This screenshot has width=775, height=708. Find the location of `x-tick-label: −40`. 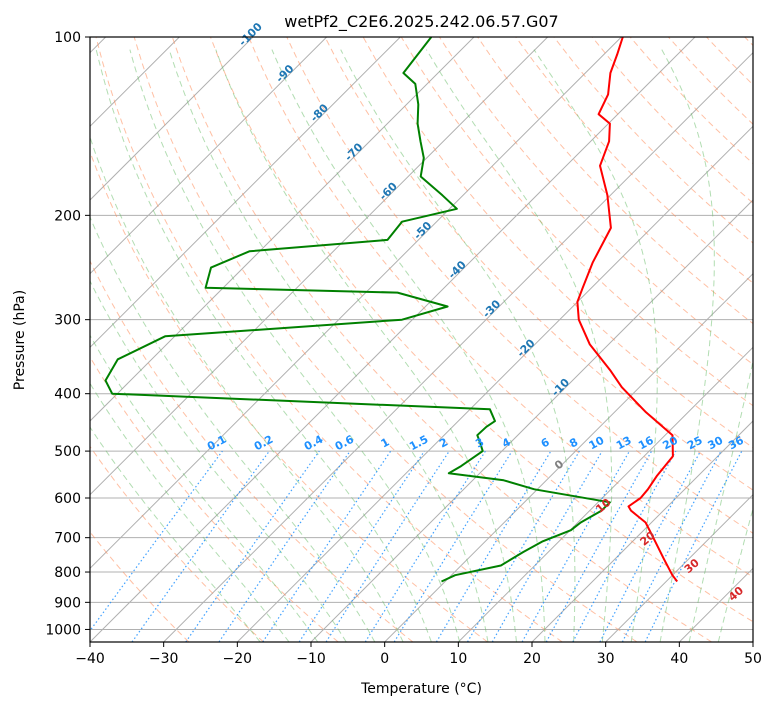

x-tick-label: −40 is located at coordinates (90, 659).